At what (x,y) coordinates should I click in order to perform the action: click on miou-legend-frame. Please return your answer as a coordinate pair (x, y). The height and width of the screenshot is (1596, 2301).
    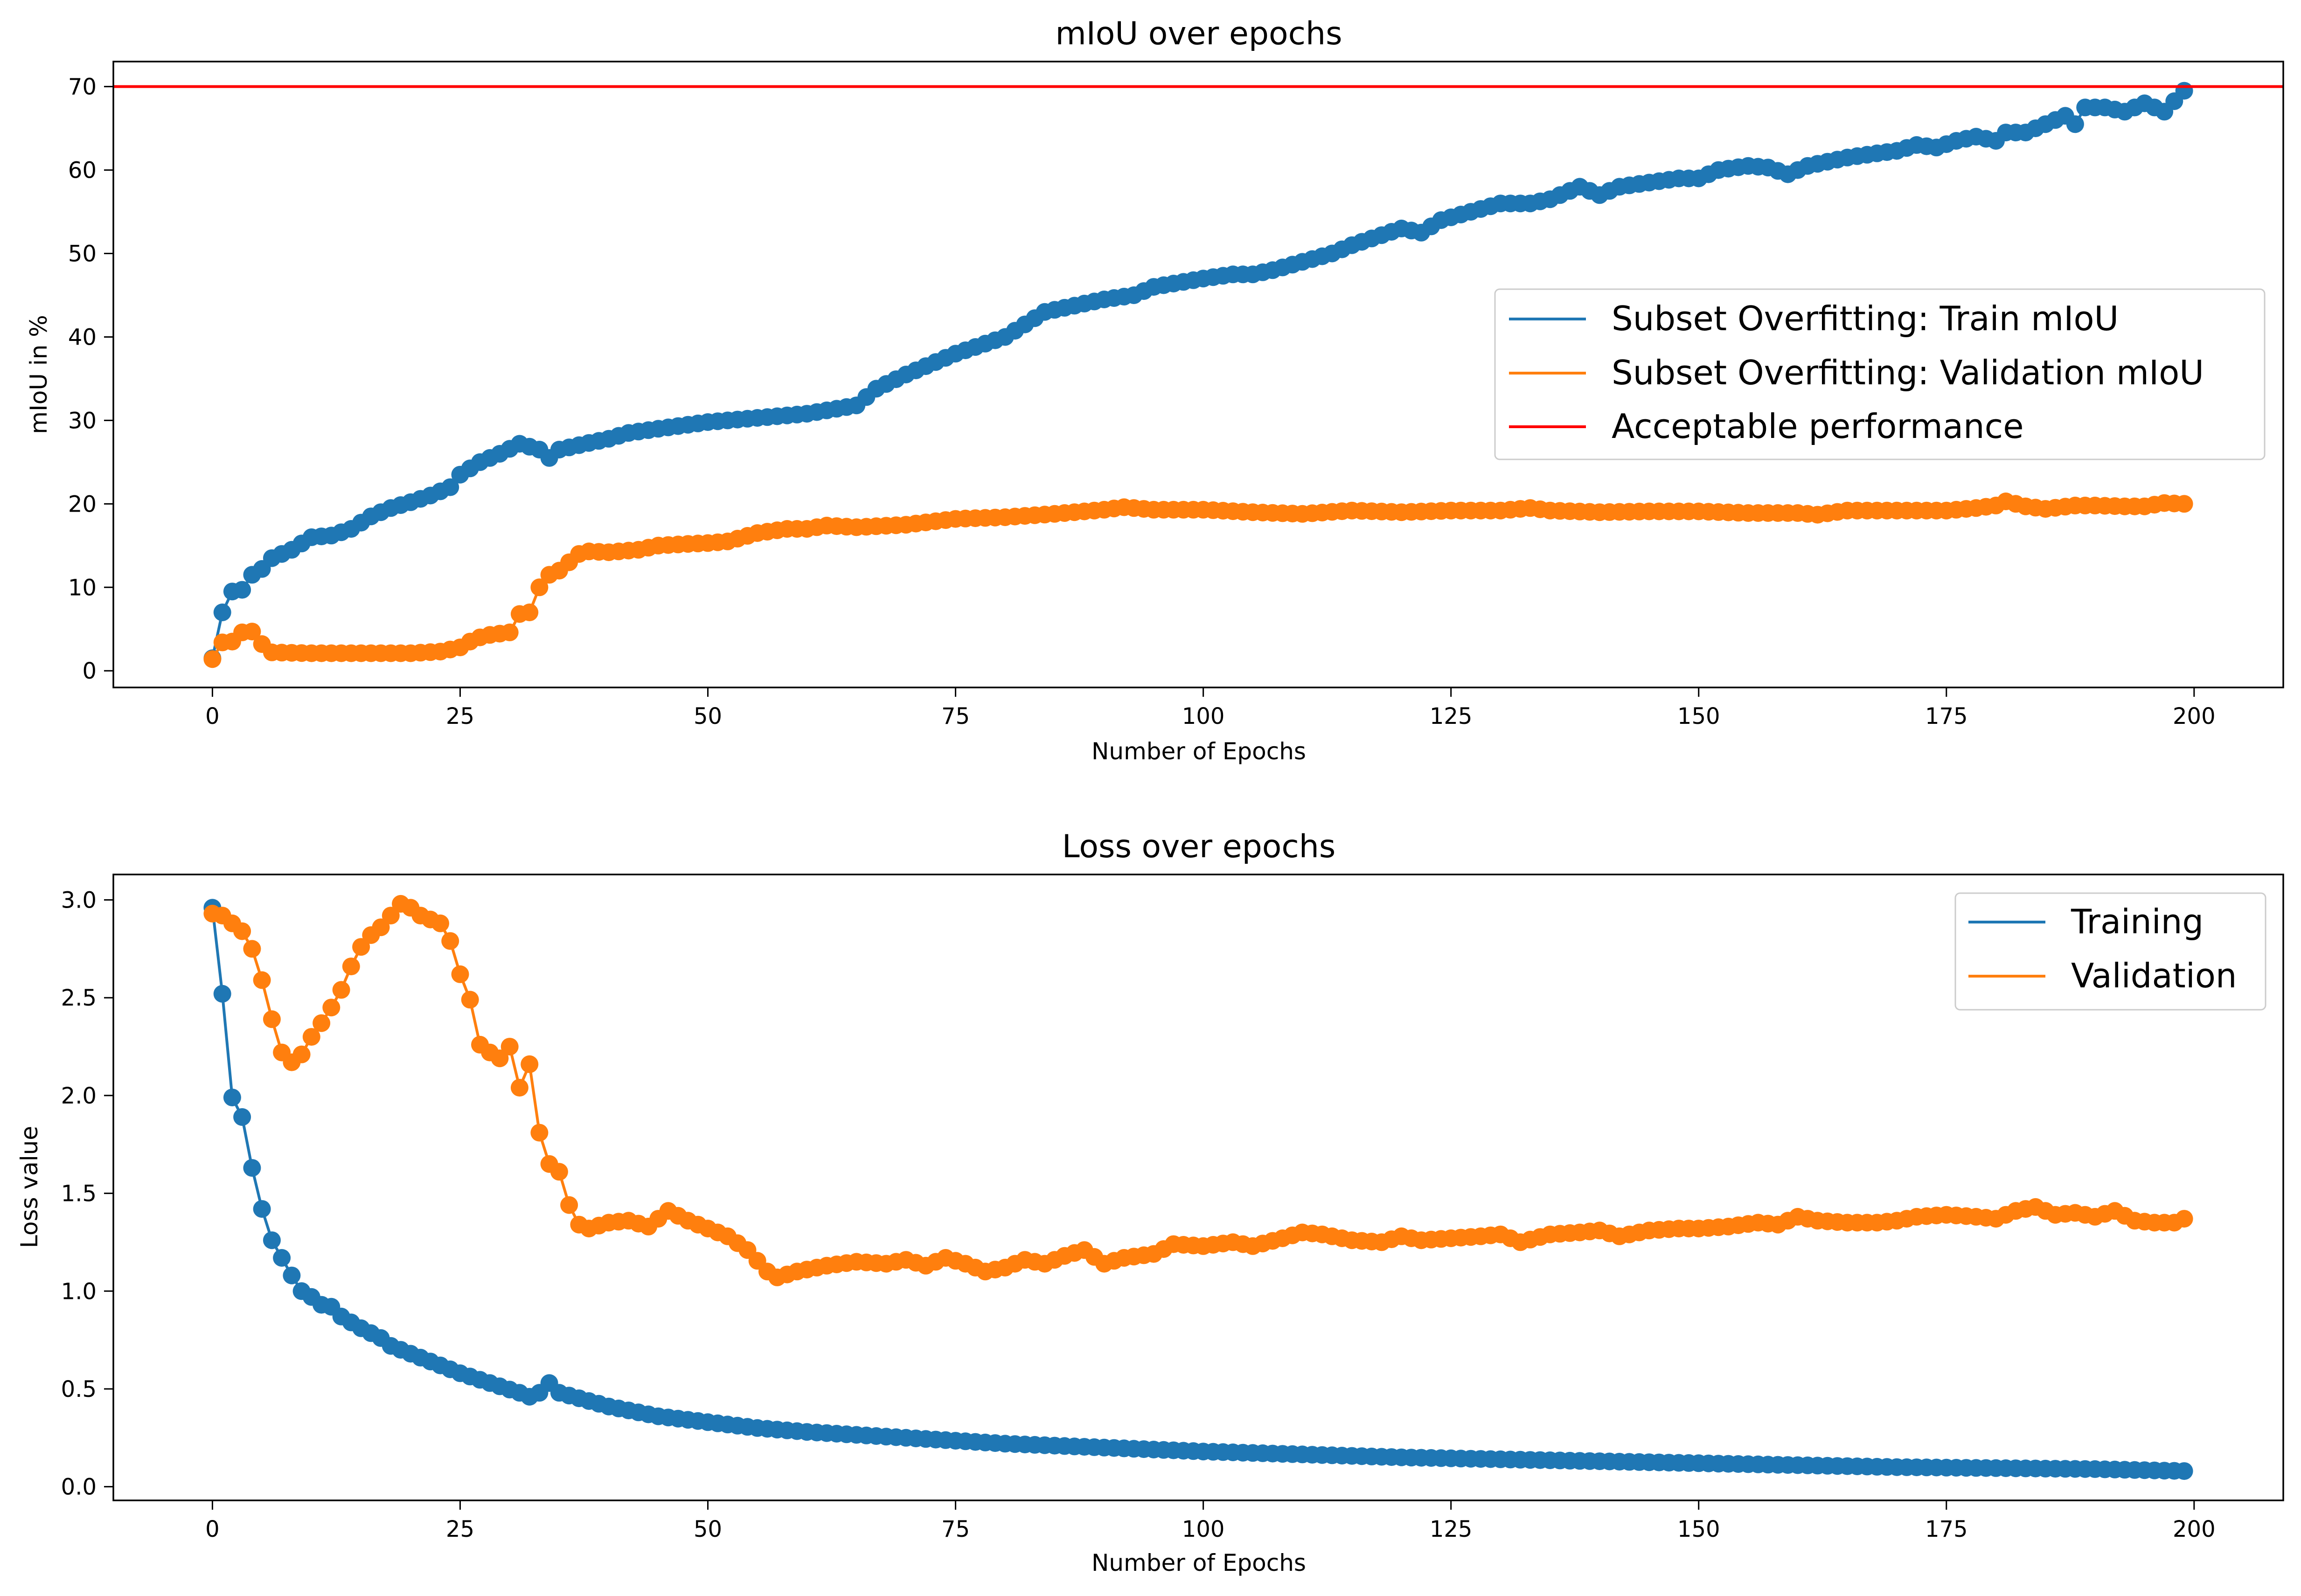
    Looking at the image, I should click on (1880, 374).